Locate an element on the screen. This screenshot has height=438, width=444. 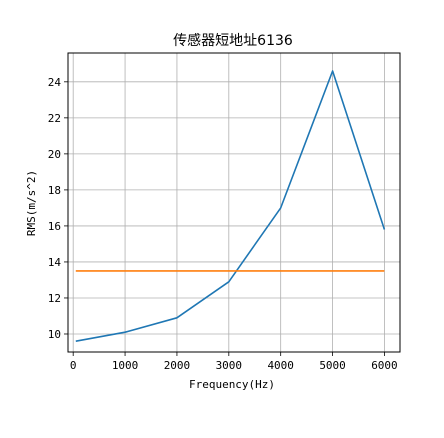
x-tick-label: 6000 is located at coordinates (384, 365).